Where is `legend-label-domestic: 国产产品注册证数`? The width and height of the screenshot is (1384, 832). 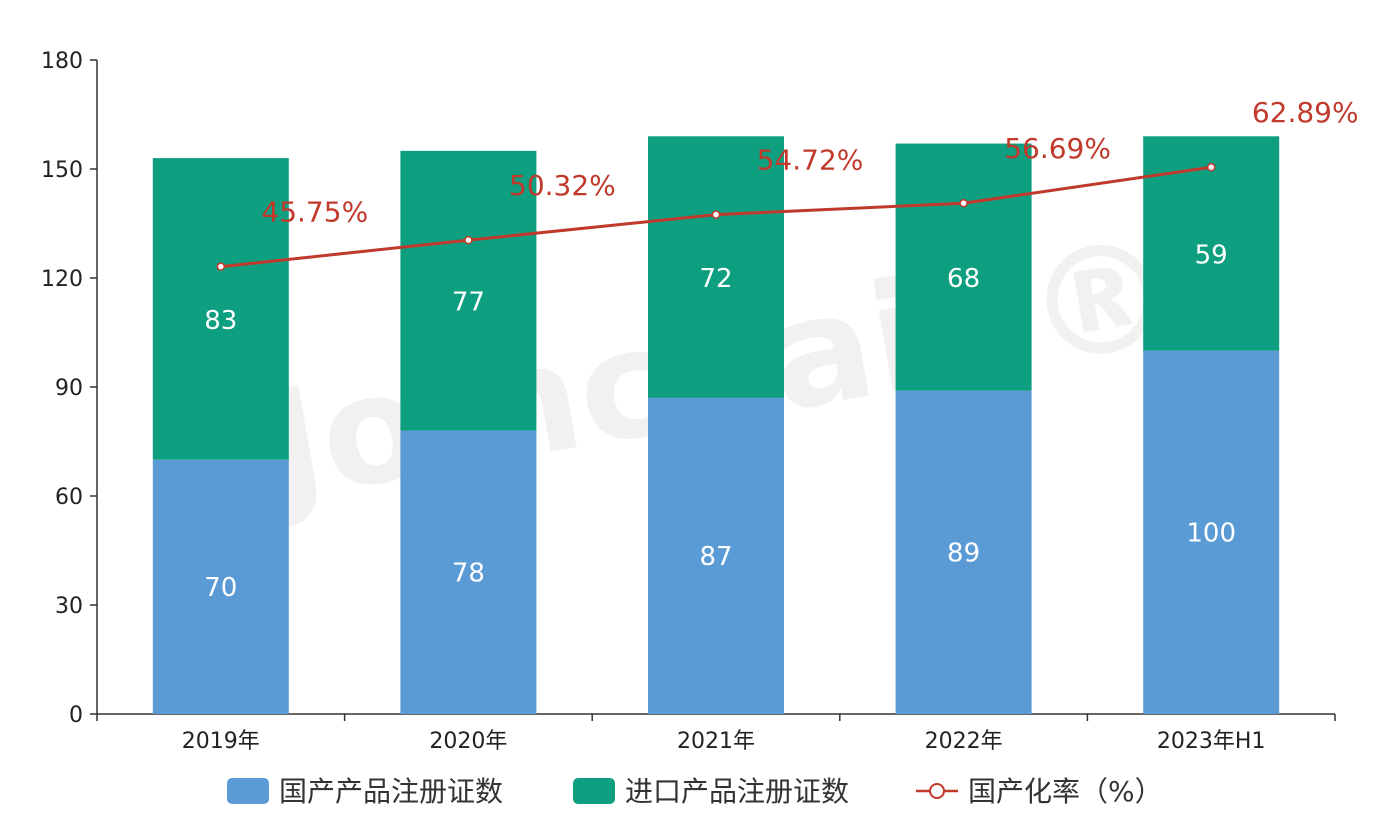 legend-label-domestic: 国产产品注册证数 is located at coordinates (391, 791).